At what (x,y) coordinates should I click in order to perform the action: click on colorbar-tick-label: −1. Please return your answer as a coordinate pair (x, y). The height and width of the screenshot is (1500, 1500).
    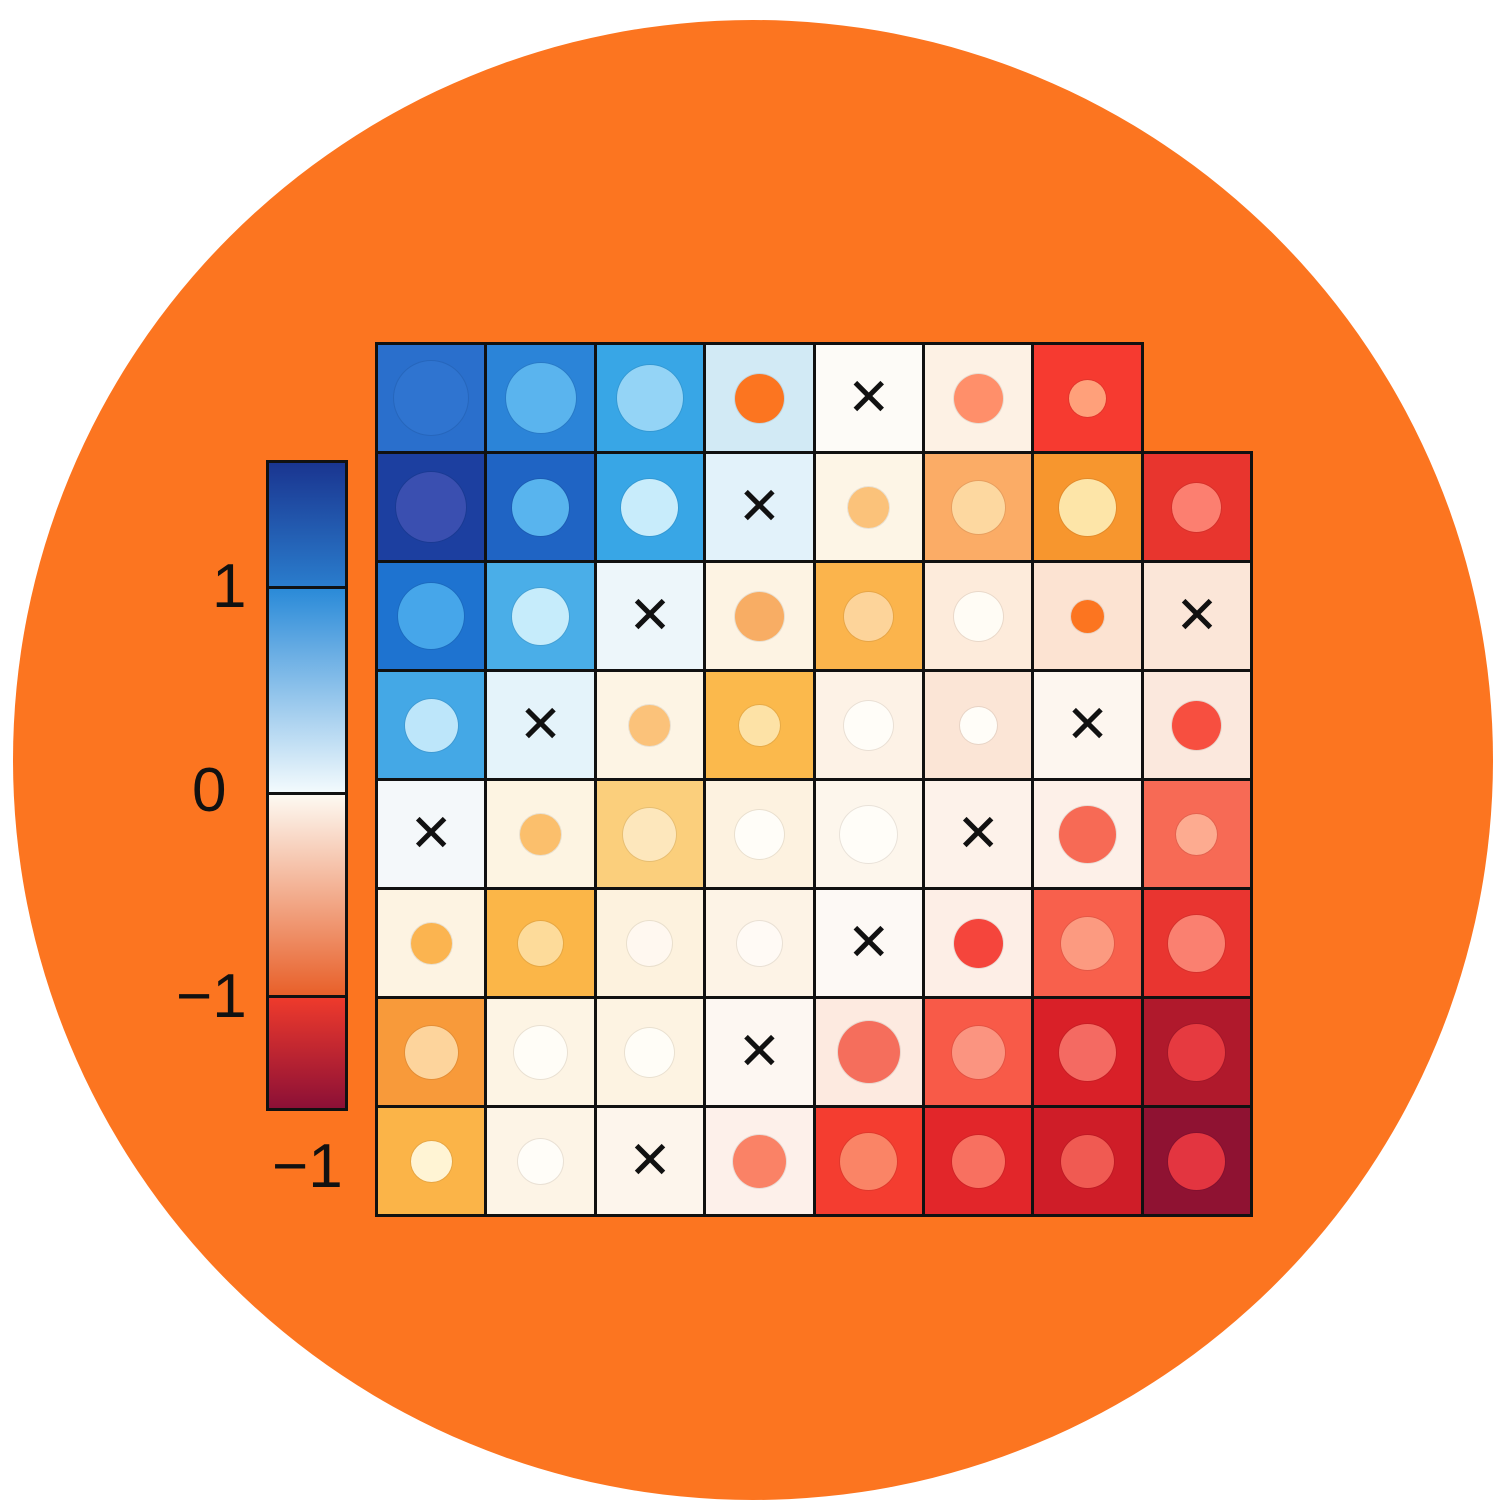
    Looking at the image, I should click on (211, 996).